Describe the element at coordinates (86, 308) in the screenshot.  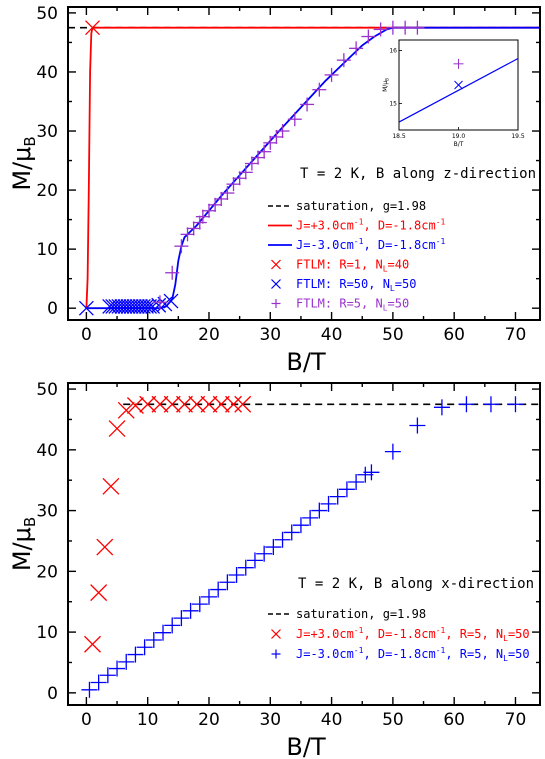
I see `series-4-point-0-b` at that location.